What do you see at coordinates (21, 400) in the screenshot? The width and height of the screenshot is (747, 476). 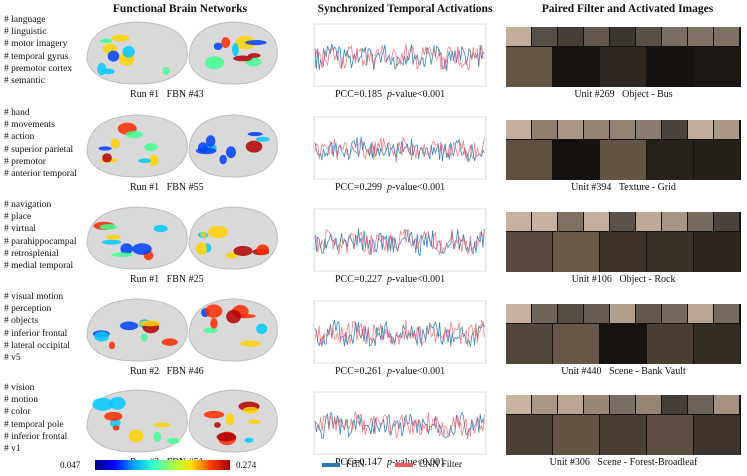 I see `network-tag: # motion` at bounding box center [21, 400].